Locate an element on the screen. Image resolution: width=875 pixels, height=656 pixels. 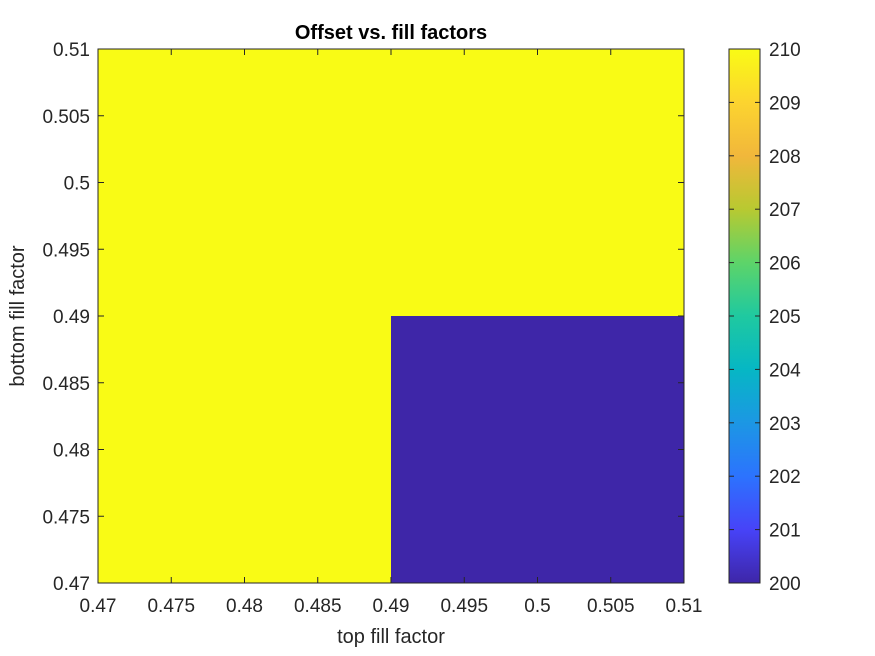
x-tick-label: 0.495 is located at coordinates (464, 606).